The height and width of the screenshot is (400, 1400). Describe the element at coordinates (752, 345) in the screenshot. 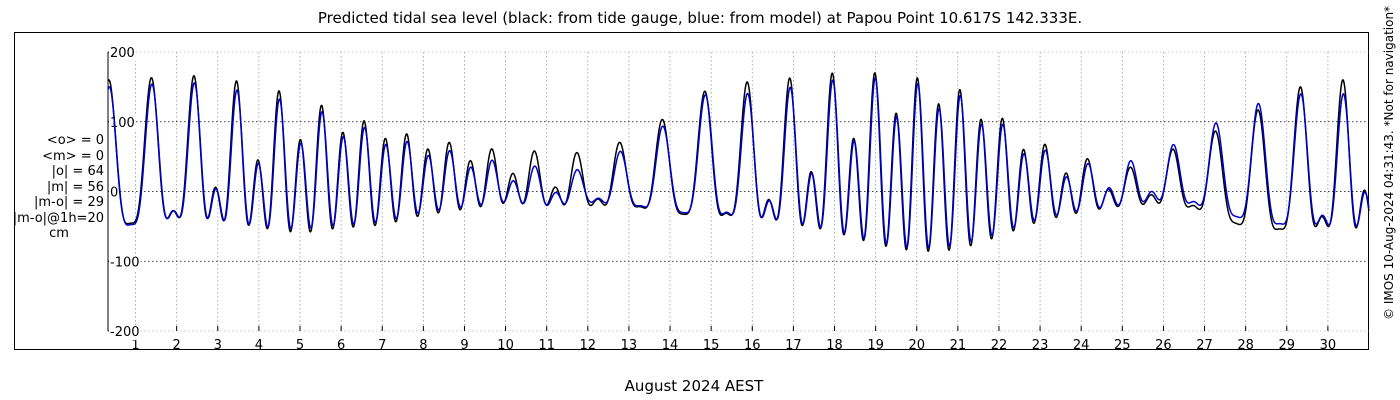

I see `x-tick-label: 16` at that location.